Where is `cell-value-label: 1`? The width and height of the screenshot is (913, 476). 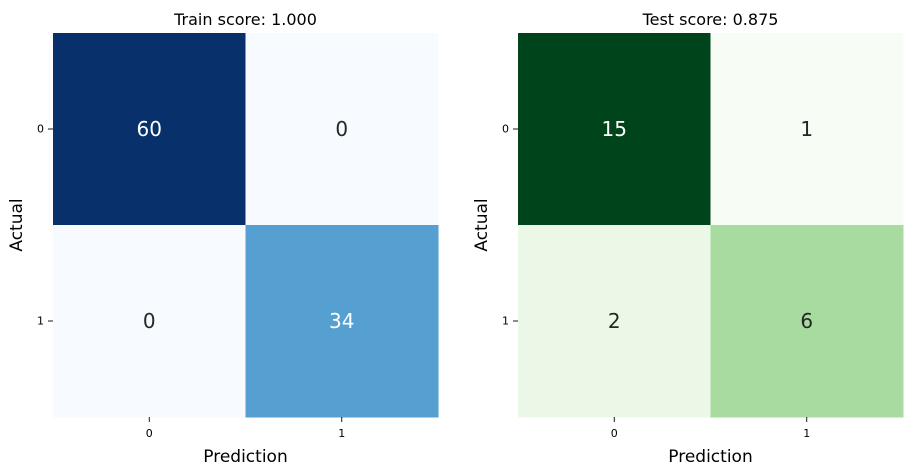
cell-value-label: 1 is located at coordinates (806, 129).